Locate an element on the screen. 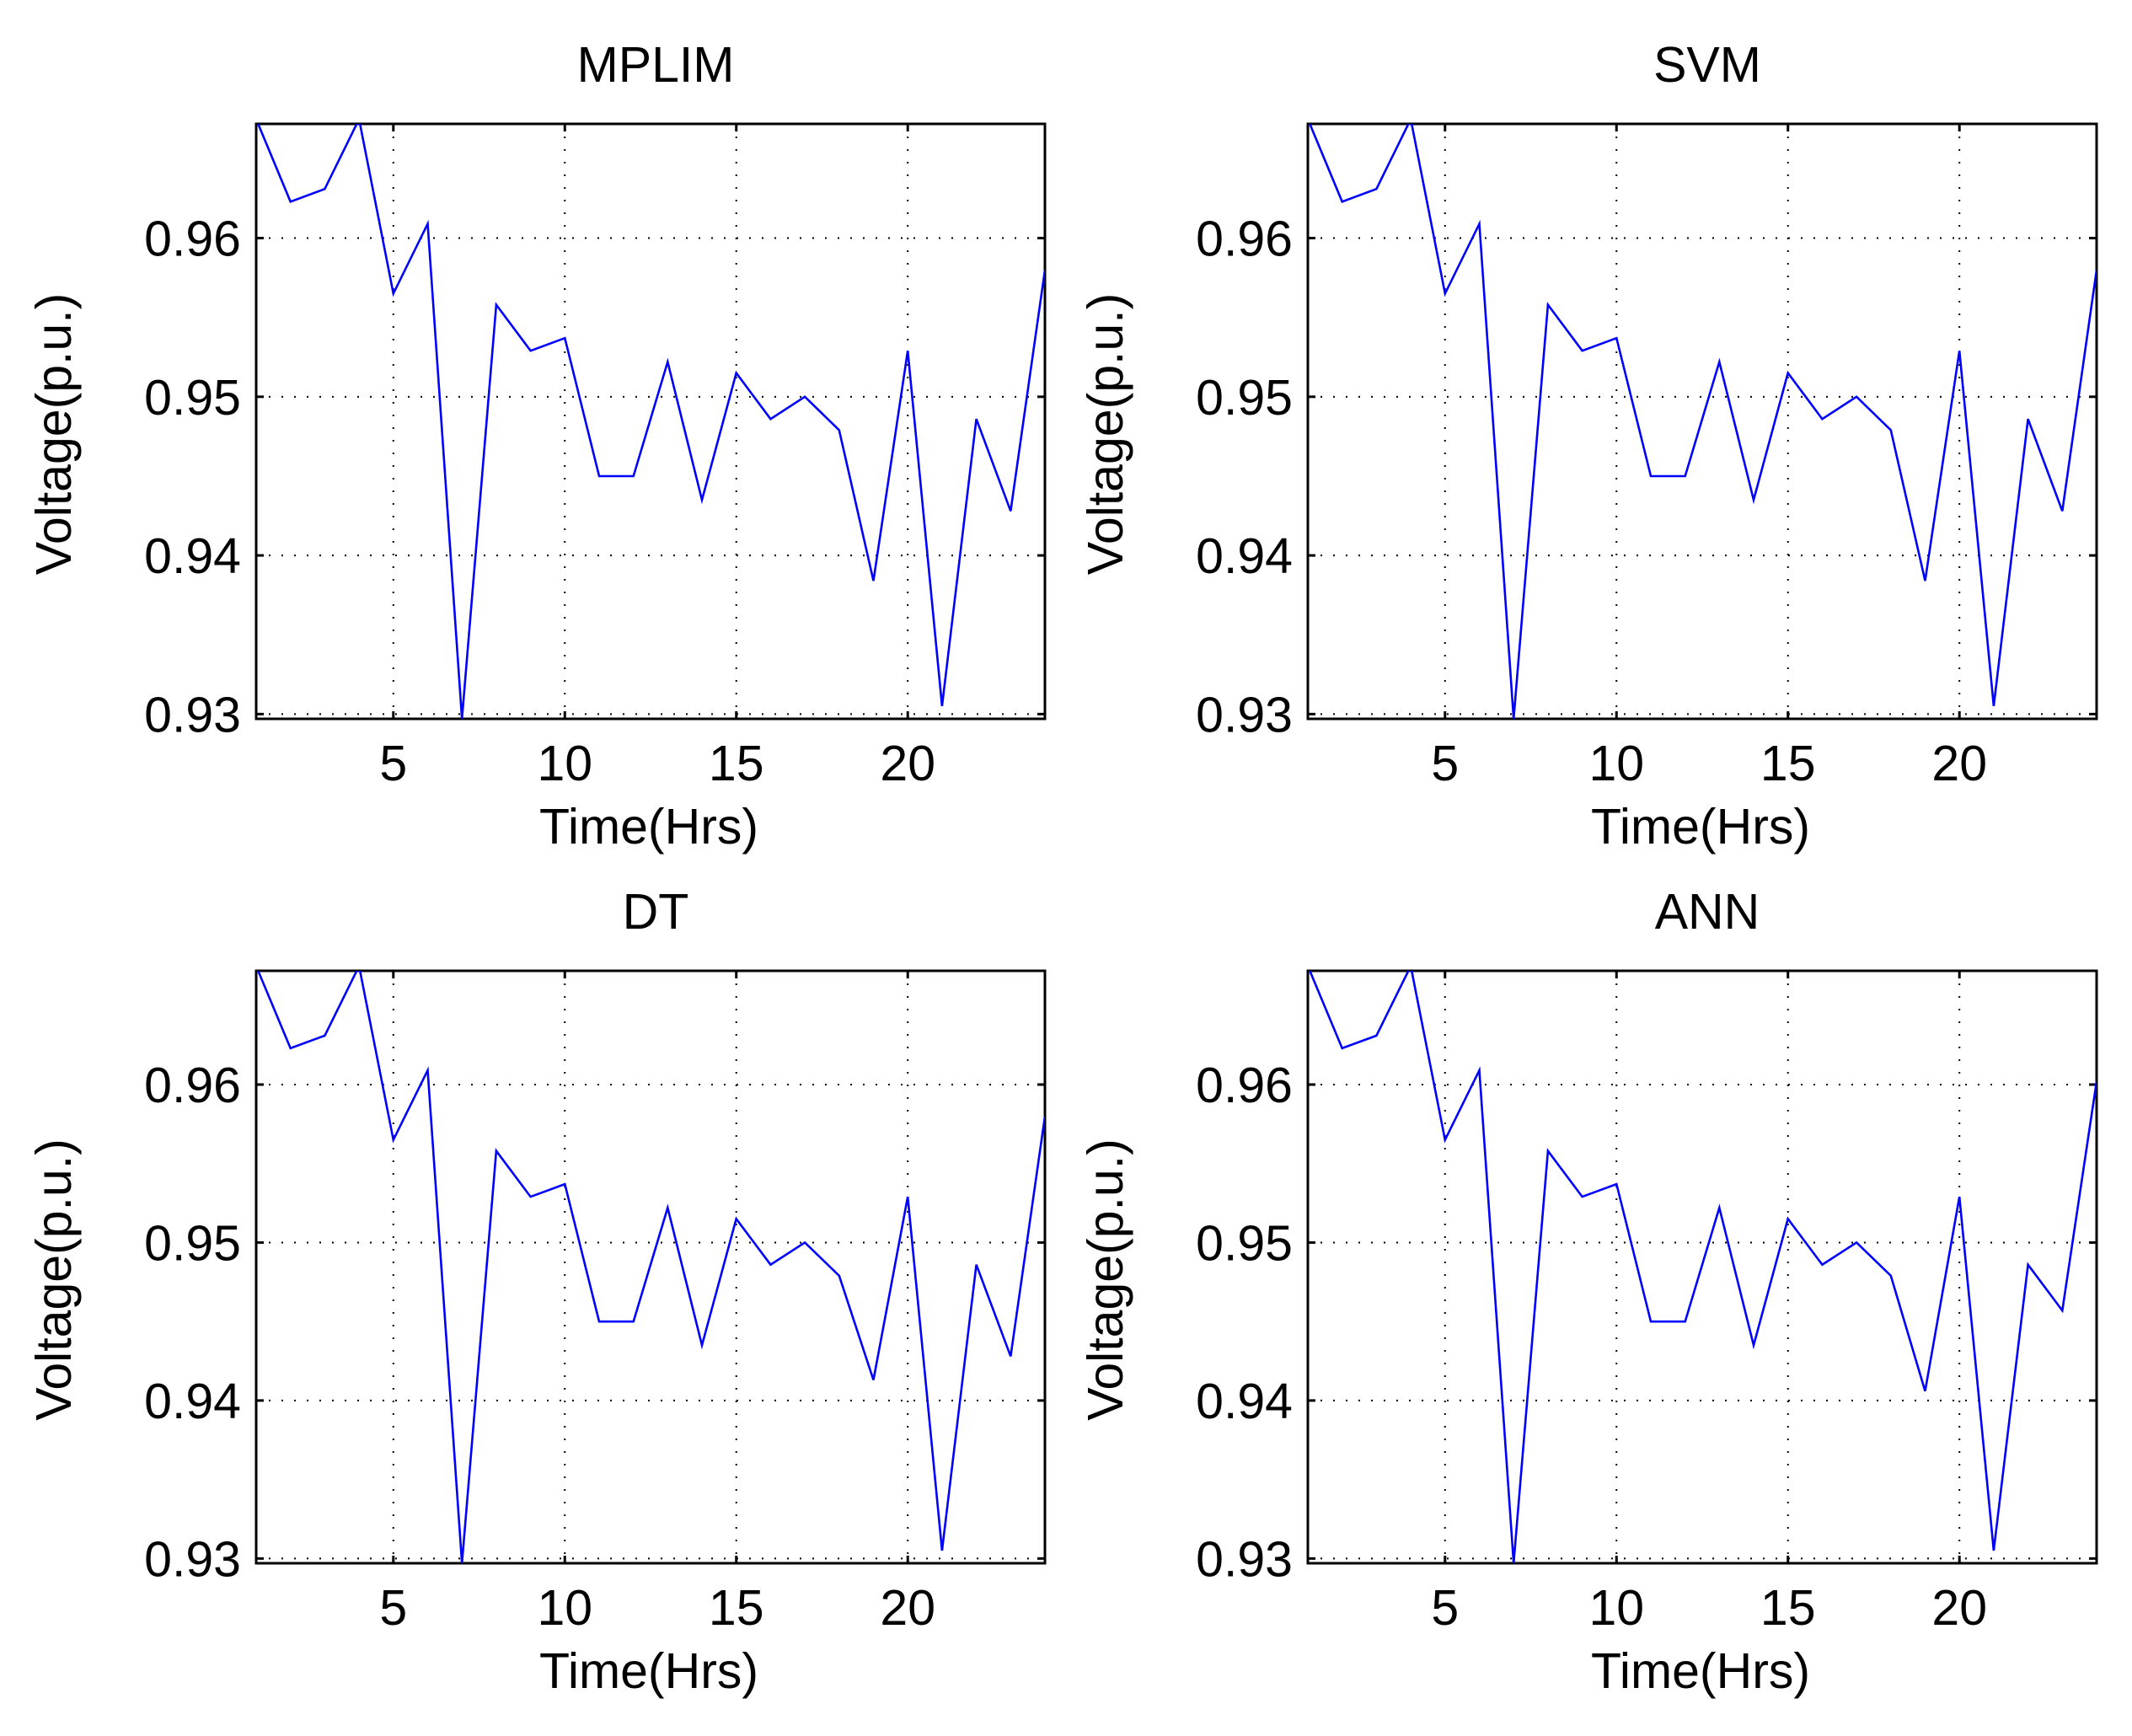  chart-title: SVM is located at coordinates (1707, 65).